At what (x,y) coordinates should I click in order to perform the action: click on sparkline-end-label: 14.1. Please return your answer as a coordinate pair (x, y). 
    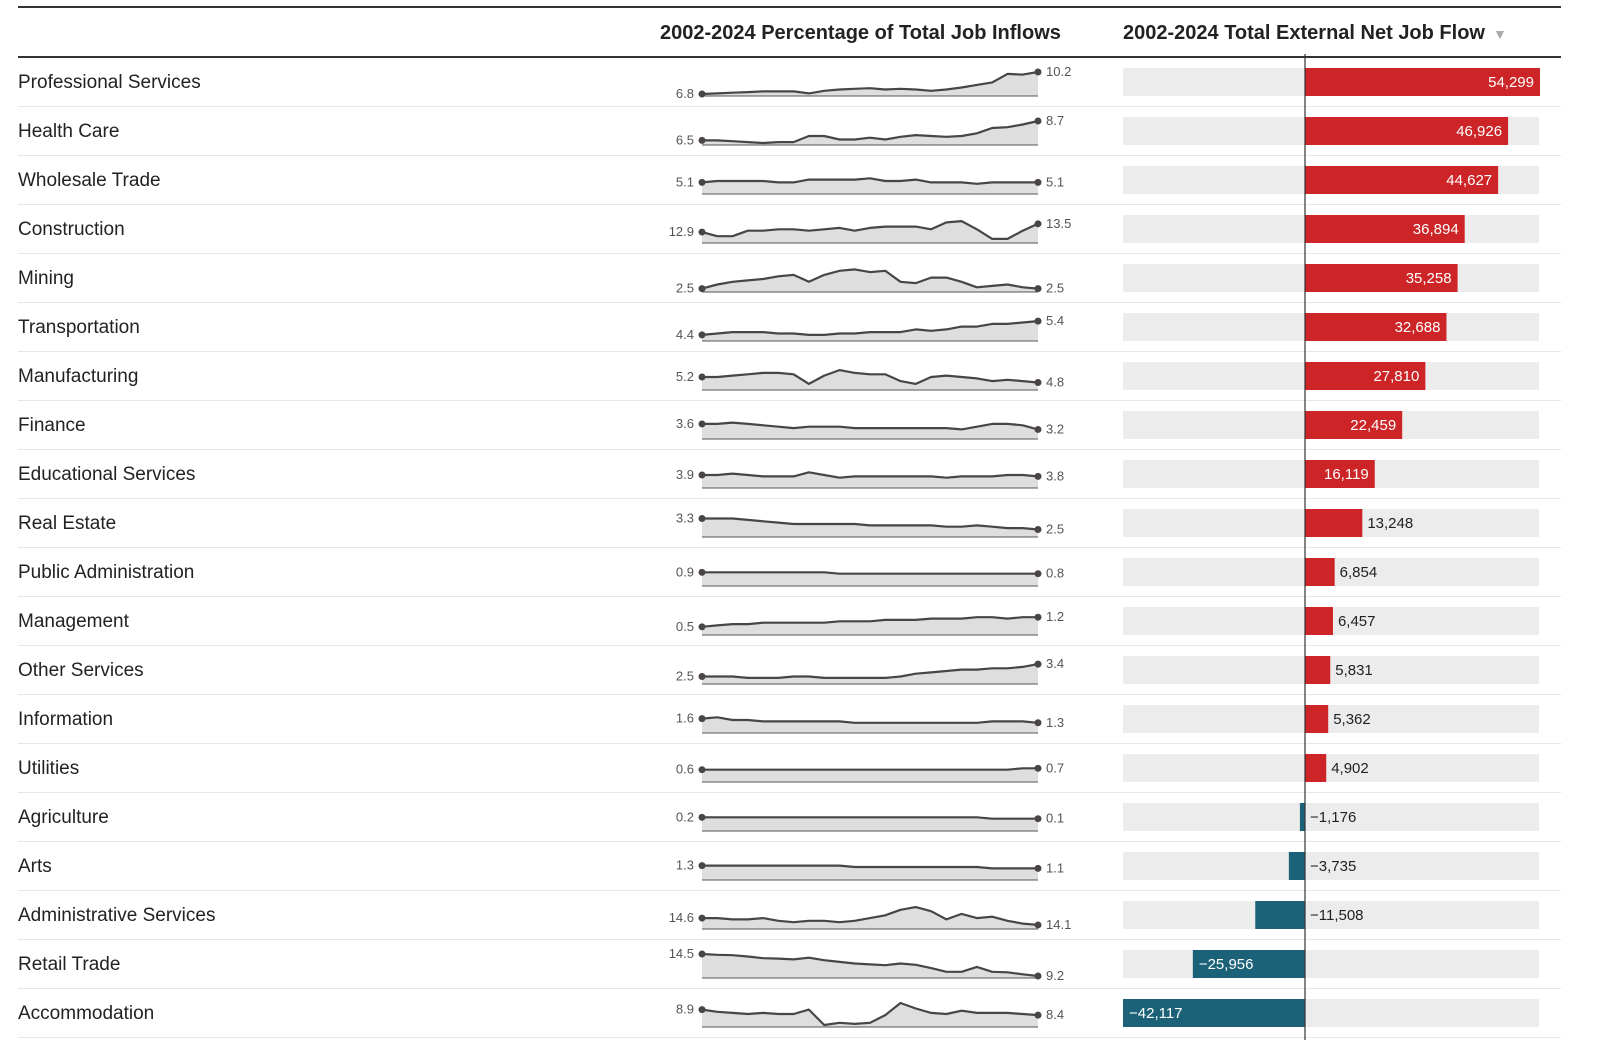
    Looking at the image, I should click on (1058, 924).